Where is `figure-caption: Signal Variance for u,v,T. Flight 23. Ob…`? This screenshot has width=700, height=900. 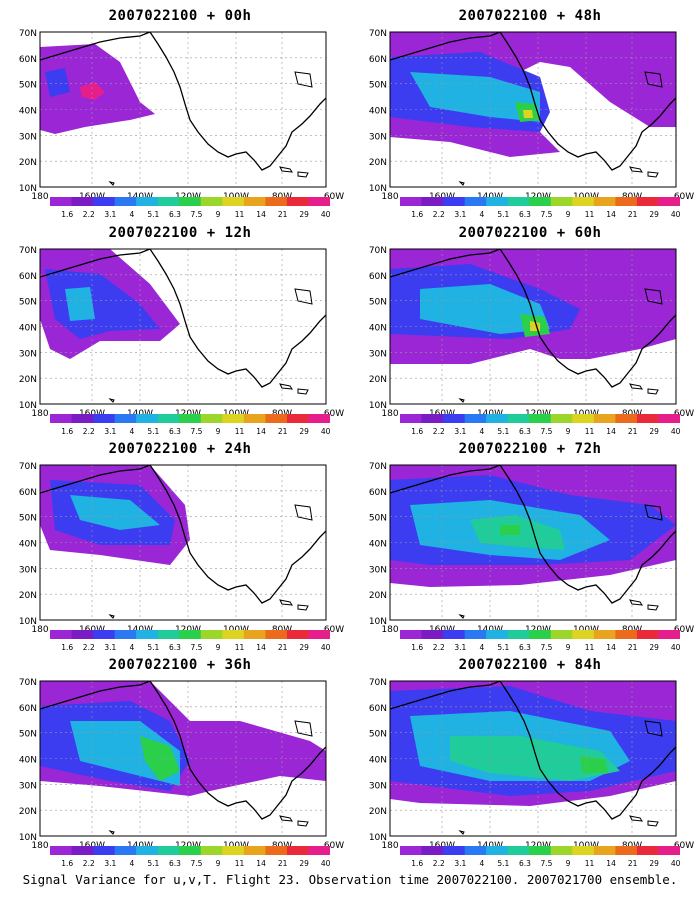
figure-caption: Signal Variance for u,v,T. Flight 23. Ob… is located at coordinates (350, 879).